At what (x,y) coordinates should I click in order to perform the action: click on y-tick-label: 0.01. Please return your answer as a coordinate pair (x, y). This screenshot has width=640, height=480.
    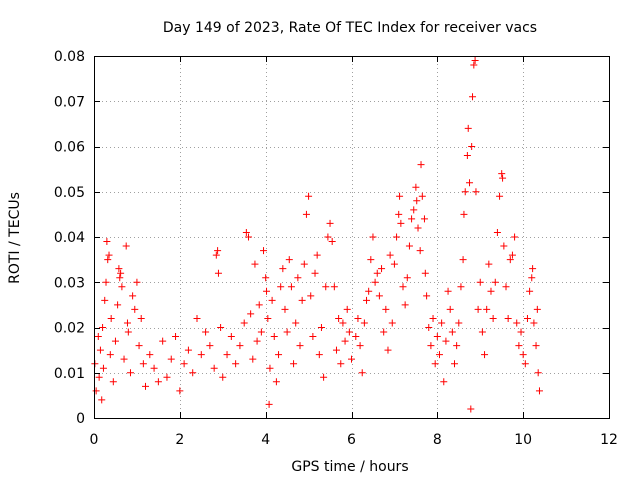
    Looking at the image, I should click on (69, 374).